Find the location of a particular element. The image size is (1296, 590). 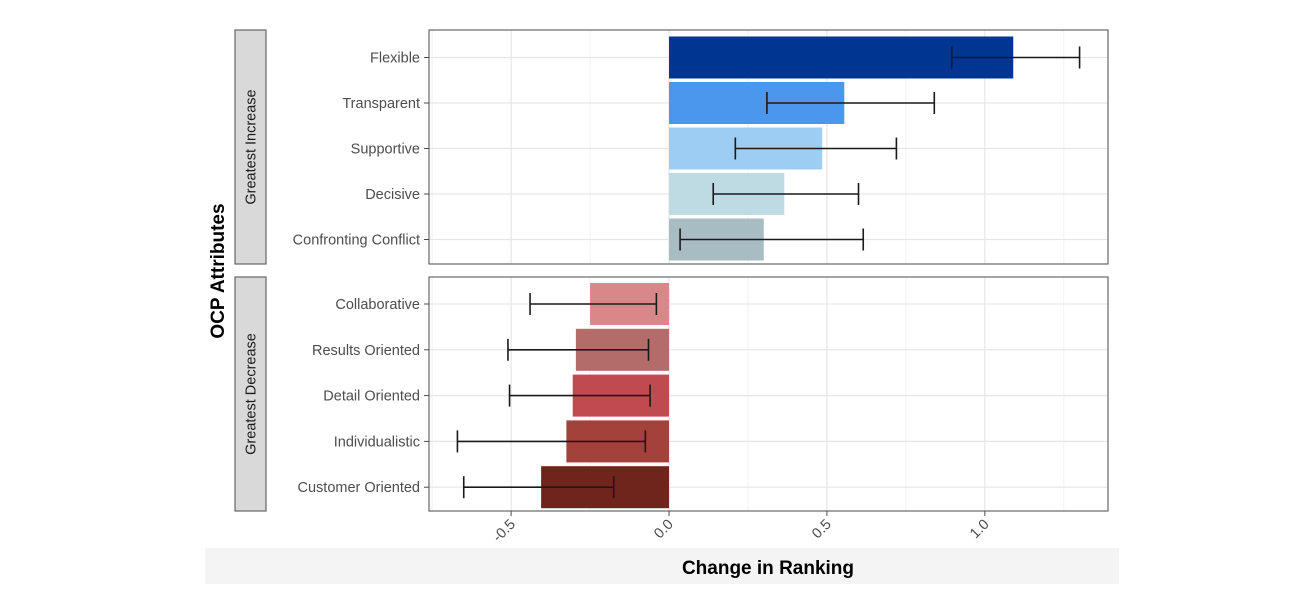

x-tick-label: -0.5 is located at coordinates (504, 531).